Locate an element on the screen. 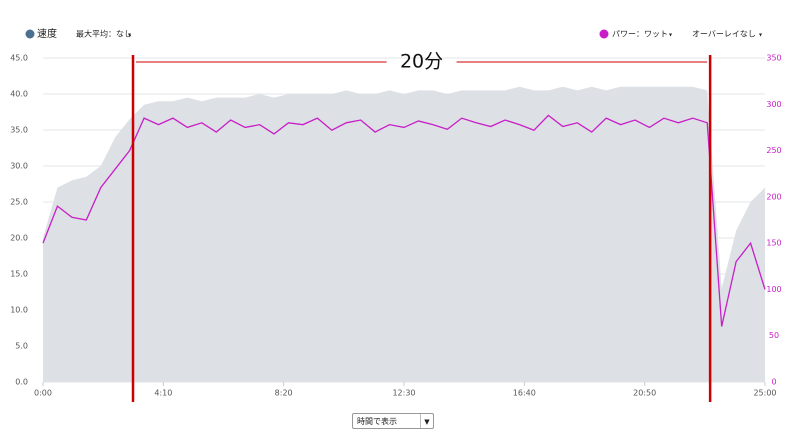  legend-overlay: オーバーレイなし is located at coordinates (724, 34).